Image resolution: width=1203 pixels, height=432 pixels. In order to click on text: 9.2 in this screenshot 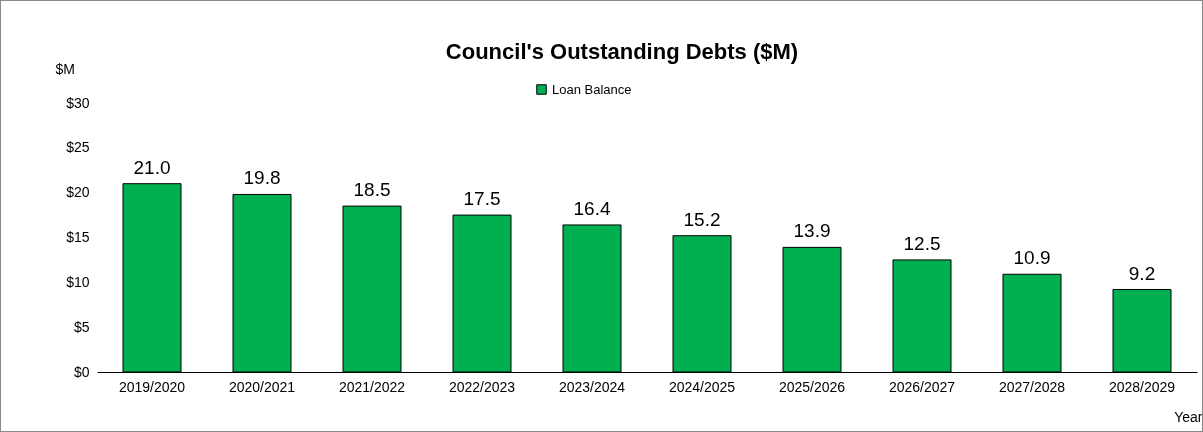, I will do `click(1142, 273)`.